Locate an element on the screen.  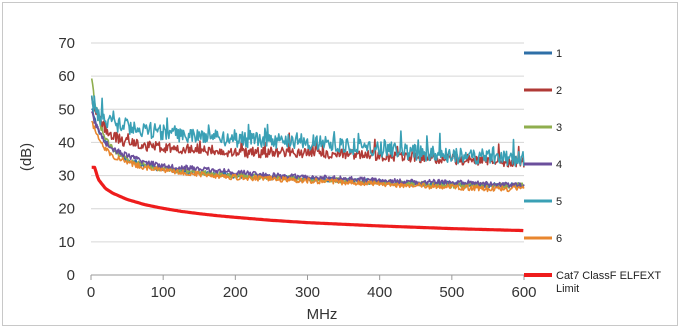
x-tick-label: 200 is located at coordinates (235, 292).